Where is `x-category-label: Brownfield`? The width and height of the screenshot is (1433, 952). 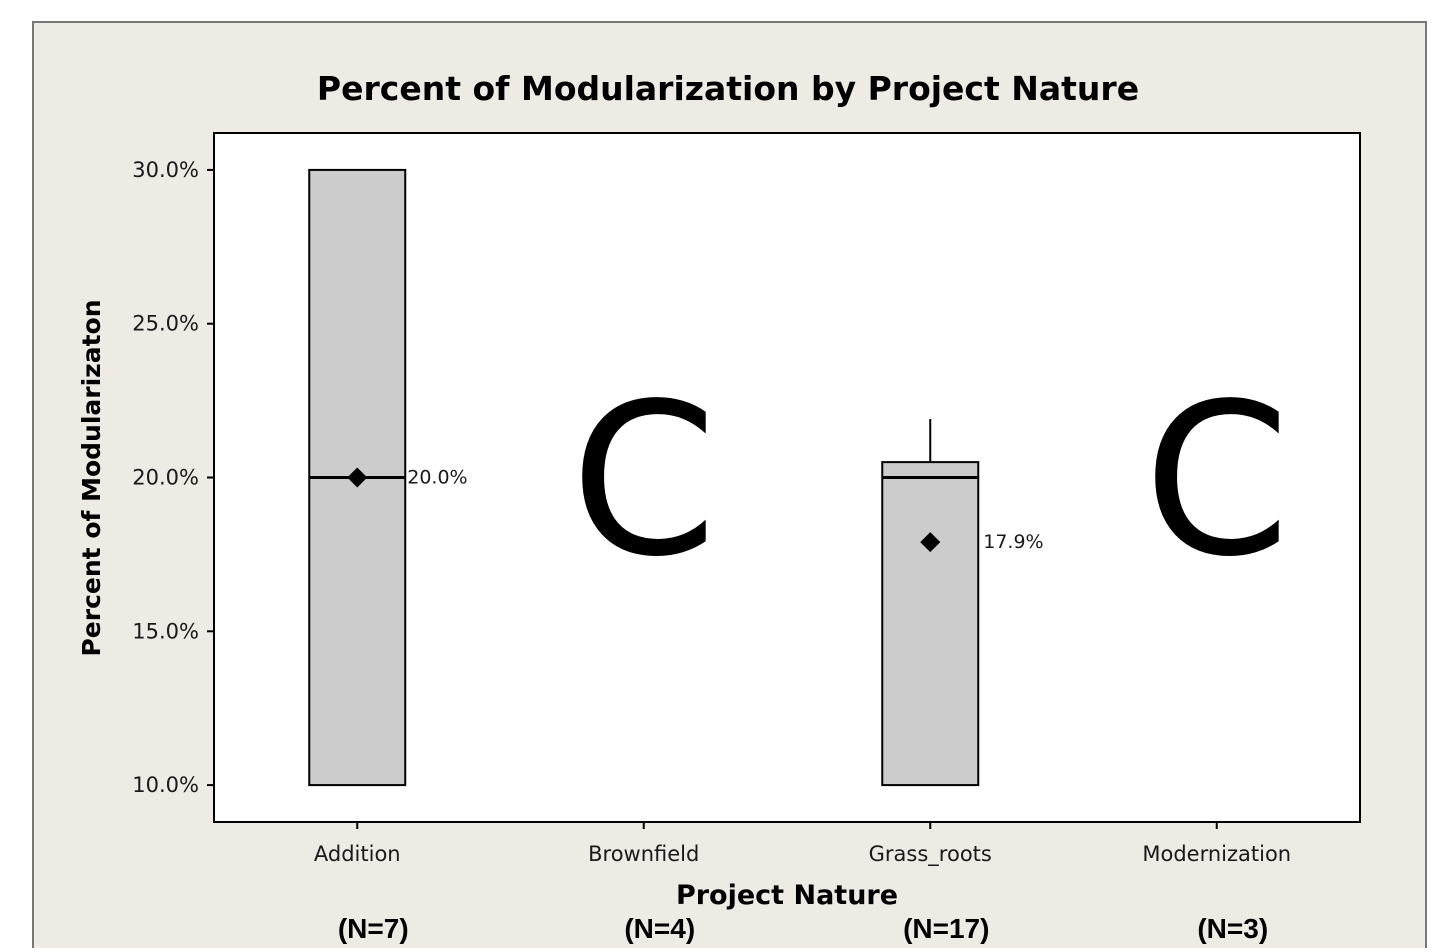 x-category-label: Brownfield is located at coordinates (643, 854).